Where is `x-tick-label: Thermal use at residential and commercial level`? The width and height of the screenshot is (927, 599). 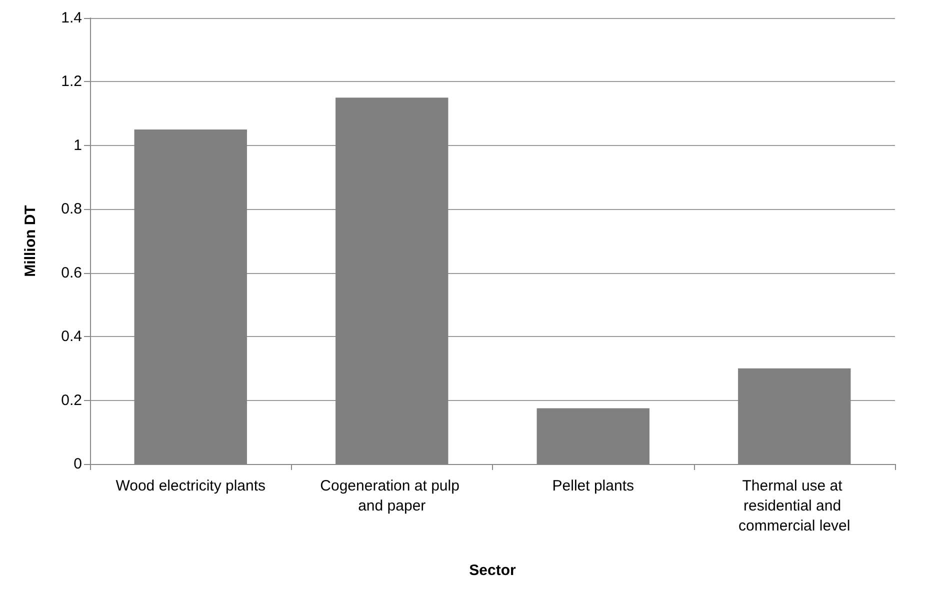 x-tick-label: Thermal use at residential and commercial level is located at coordinates (794, 506).